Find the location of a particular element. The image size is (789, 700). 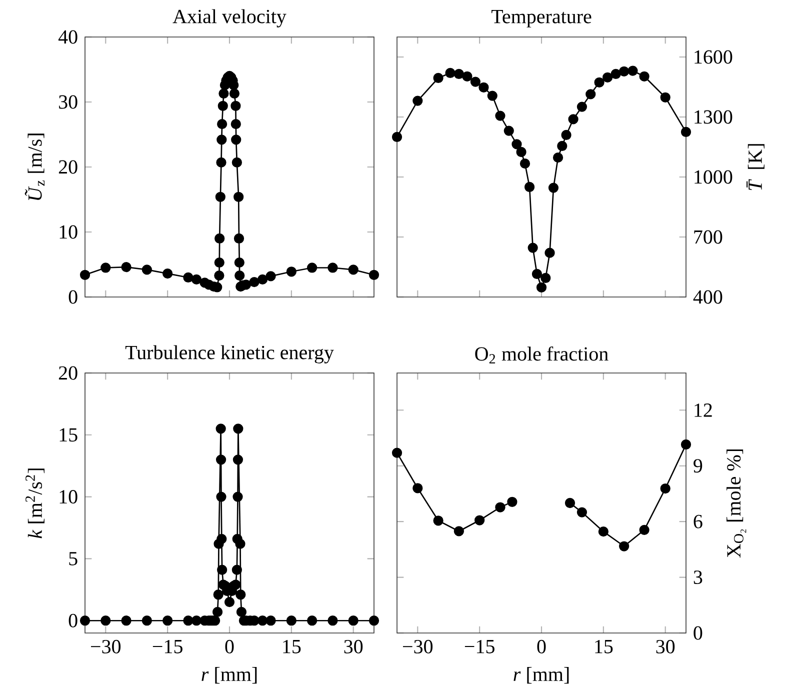

y-tick-label: 12 is located at coordinates (703, 410).